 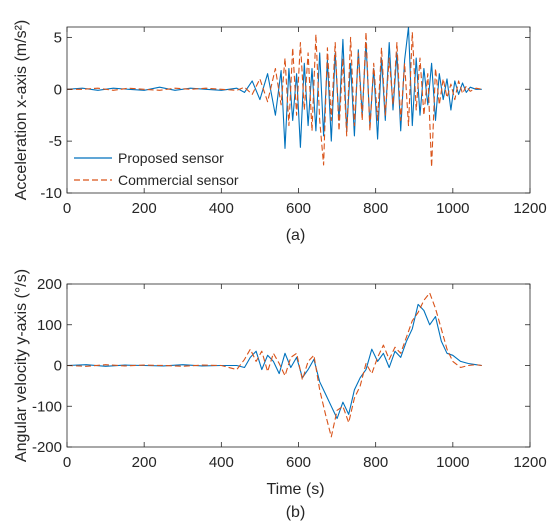 I want to click on y-tick-label: 5, so click(x=58, y=37).